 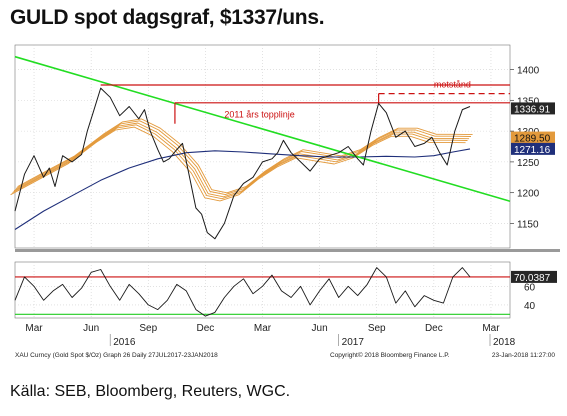 What do you see at coordinates (390, 355) in the screenshot?
I see `bloomberg-caption-center: Copyright© 2018 Bloomberg Finance L.P.` at bounding box center [390, 355].